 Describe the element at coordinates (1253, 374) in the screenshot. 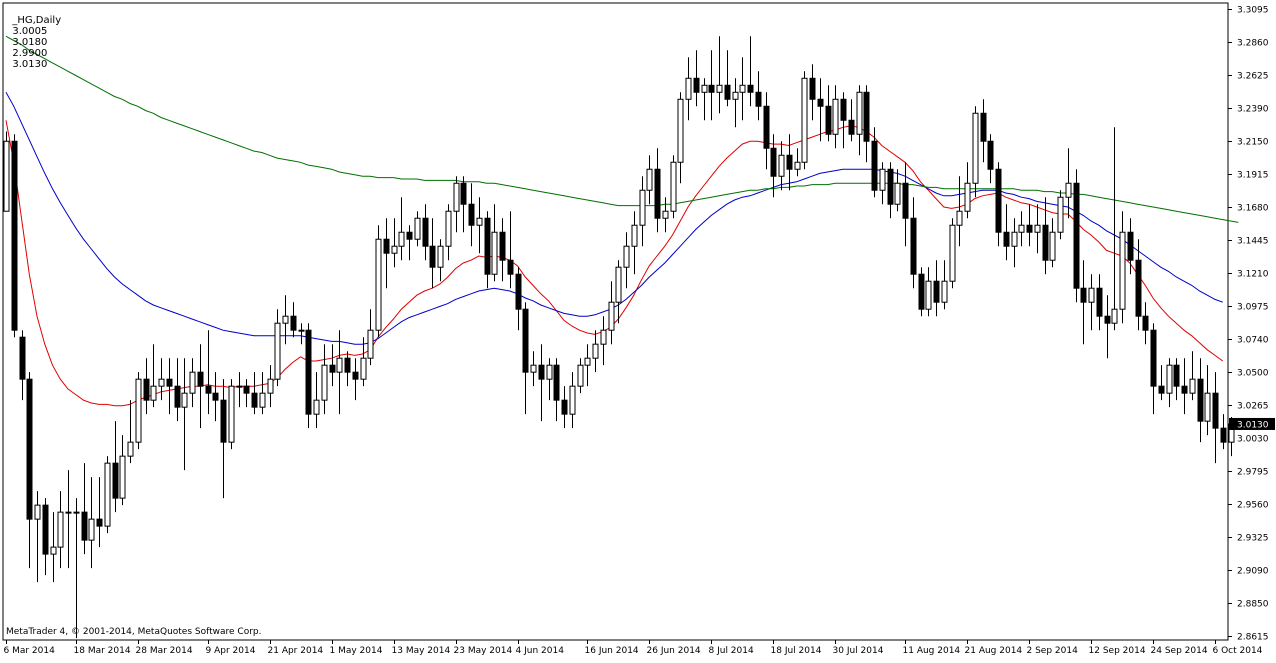

I see `y-tick-label: 3.0500` at that location.